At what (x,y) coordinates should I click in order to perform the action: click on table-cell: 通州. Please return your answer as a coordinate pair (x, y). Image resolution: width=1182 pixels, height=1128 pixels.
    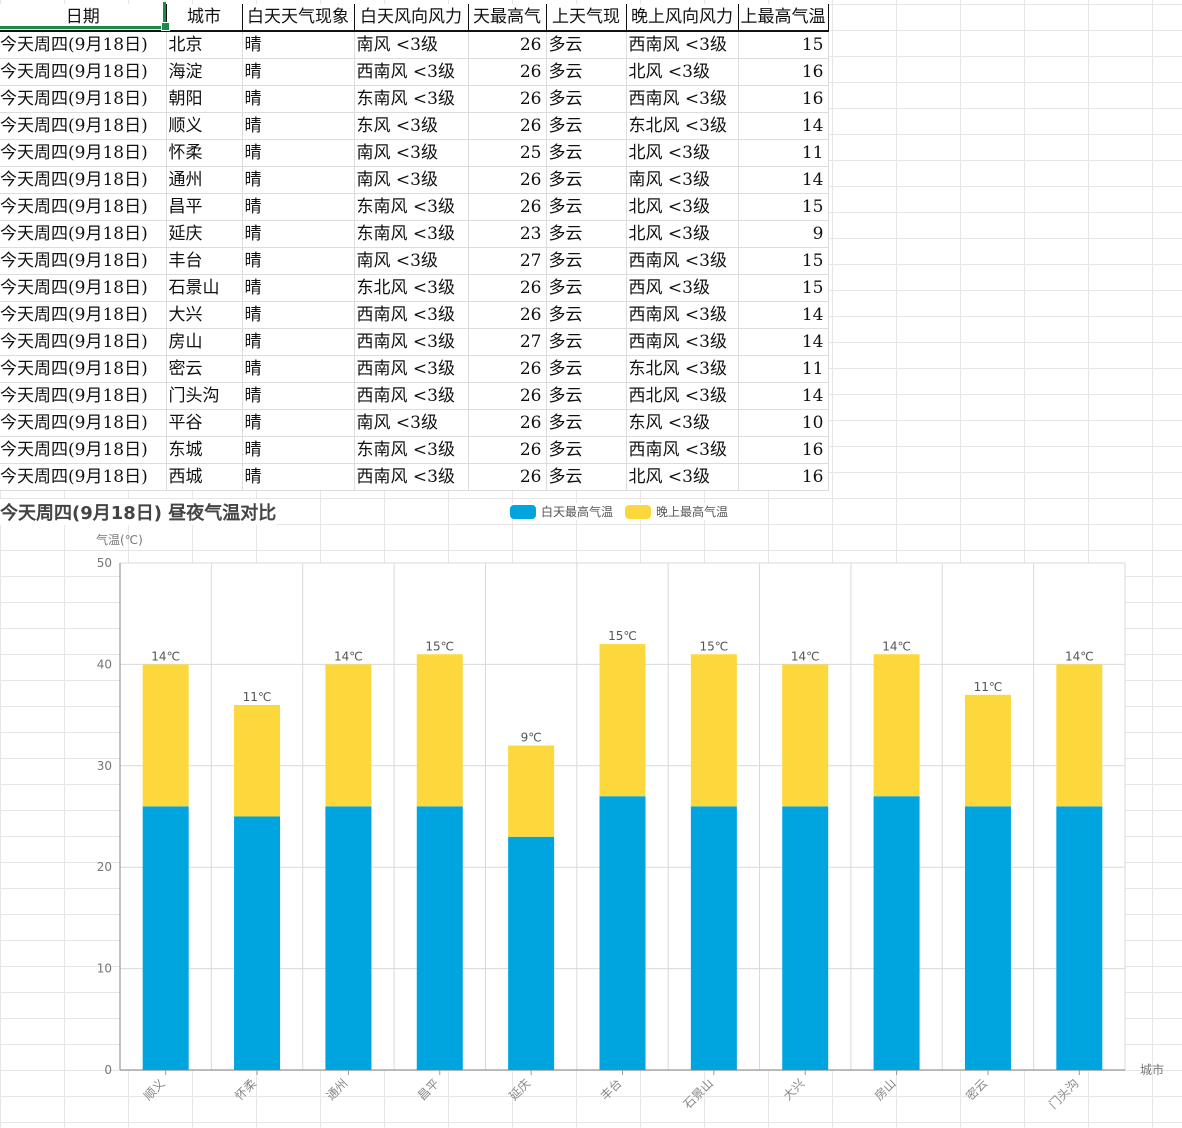
    Looking at the image, I should click on (204, 180).